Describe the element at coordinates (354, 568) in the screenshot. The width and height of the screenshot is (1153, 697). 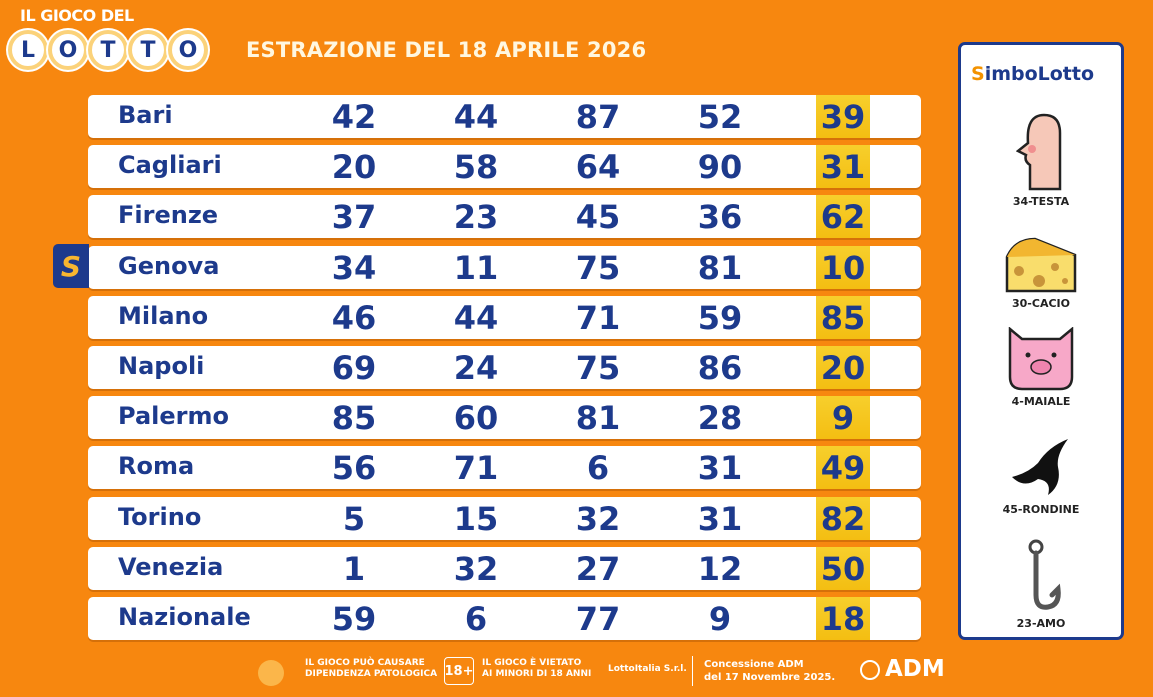
I see `drawn-number: 1` at that location.